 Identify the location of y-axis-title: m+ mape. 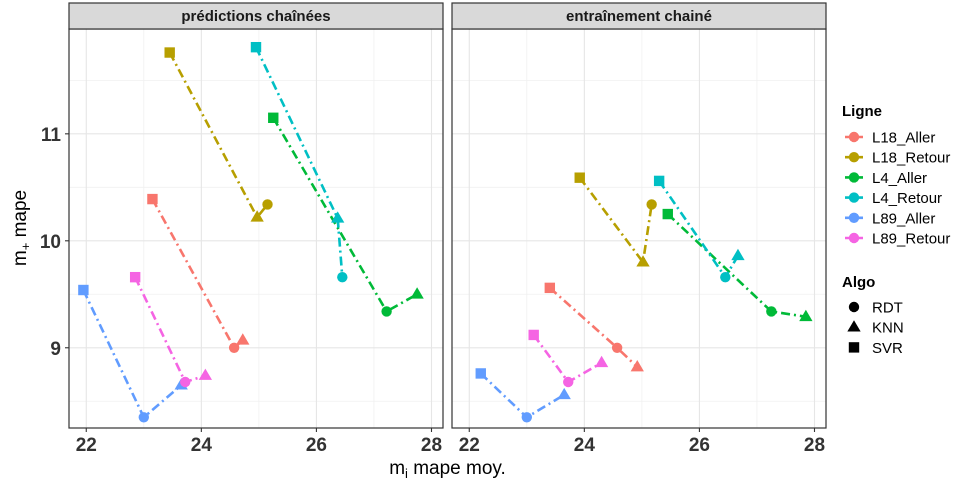
(21, 228).